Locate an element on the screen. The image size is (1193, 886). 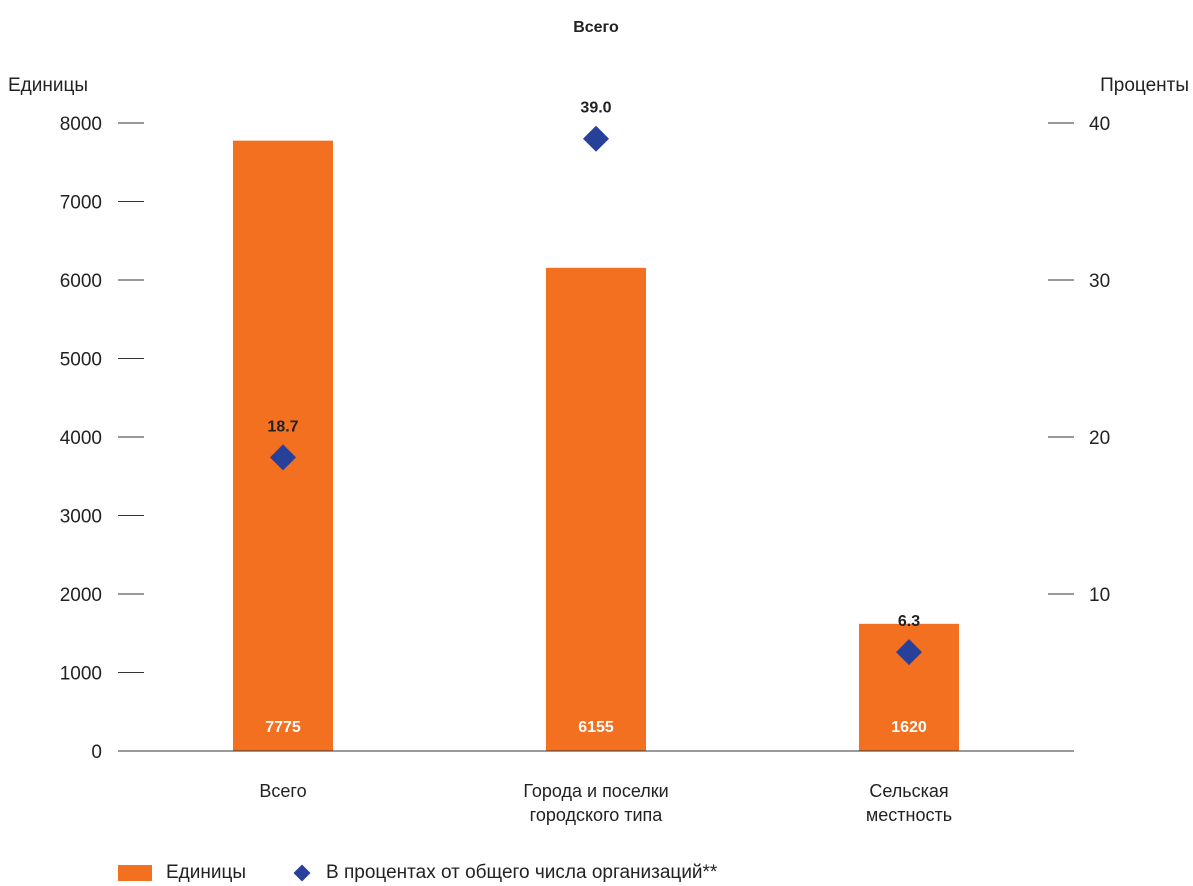
bar is located at coordinates (596, 509).